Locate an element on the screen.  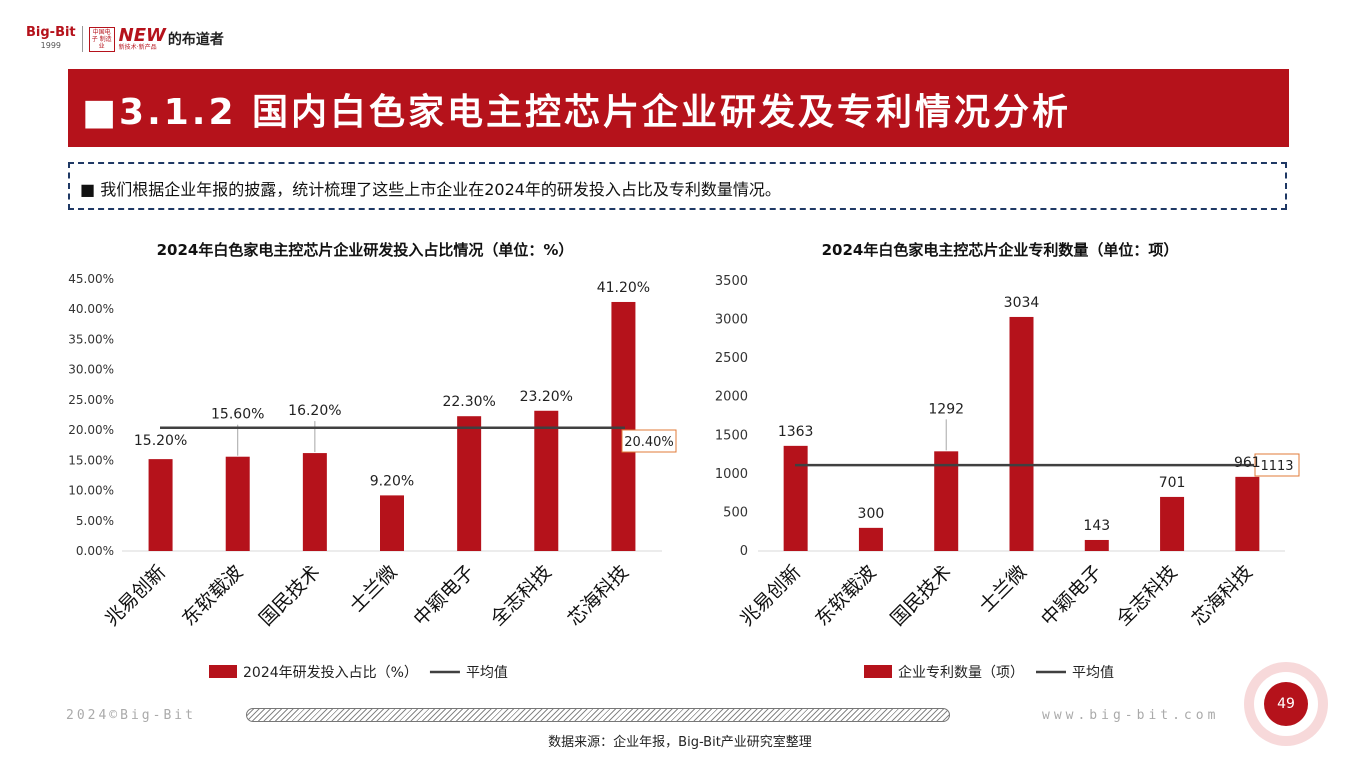
chart-2-legend-series-label: 企业专利数量（项） is located at coordinates (961, 672).